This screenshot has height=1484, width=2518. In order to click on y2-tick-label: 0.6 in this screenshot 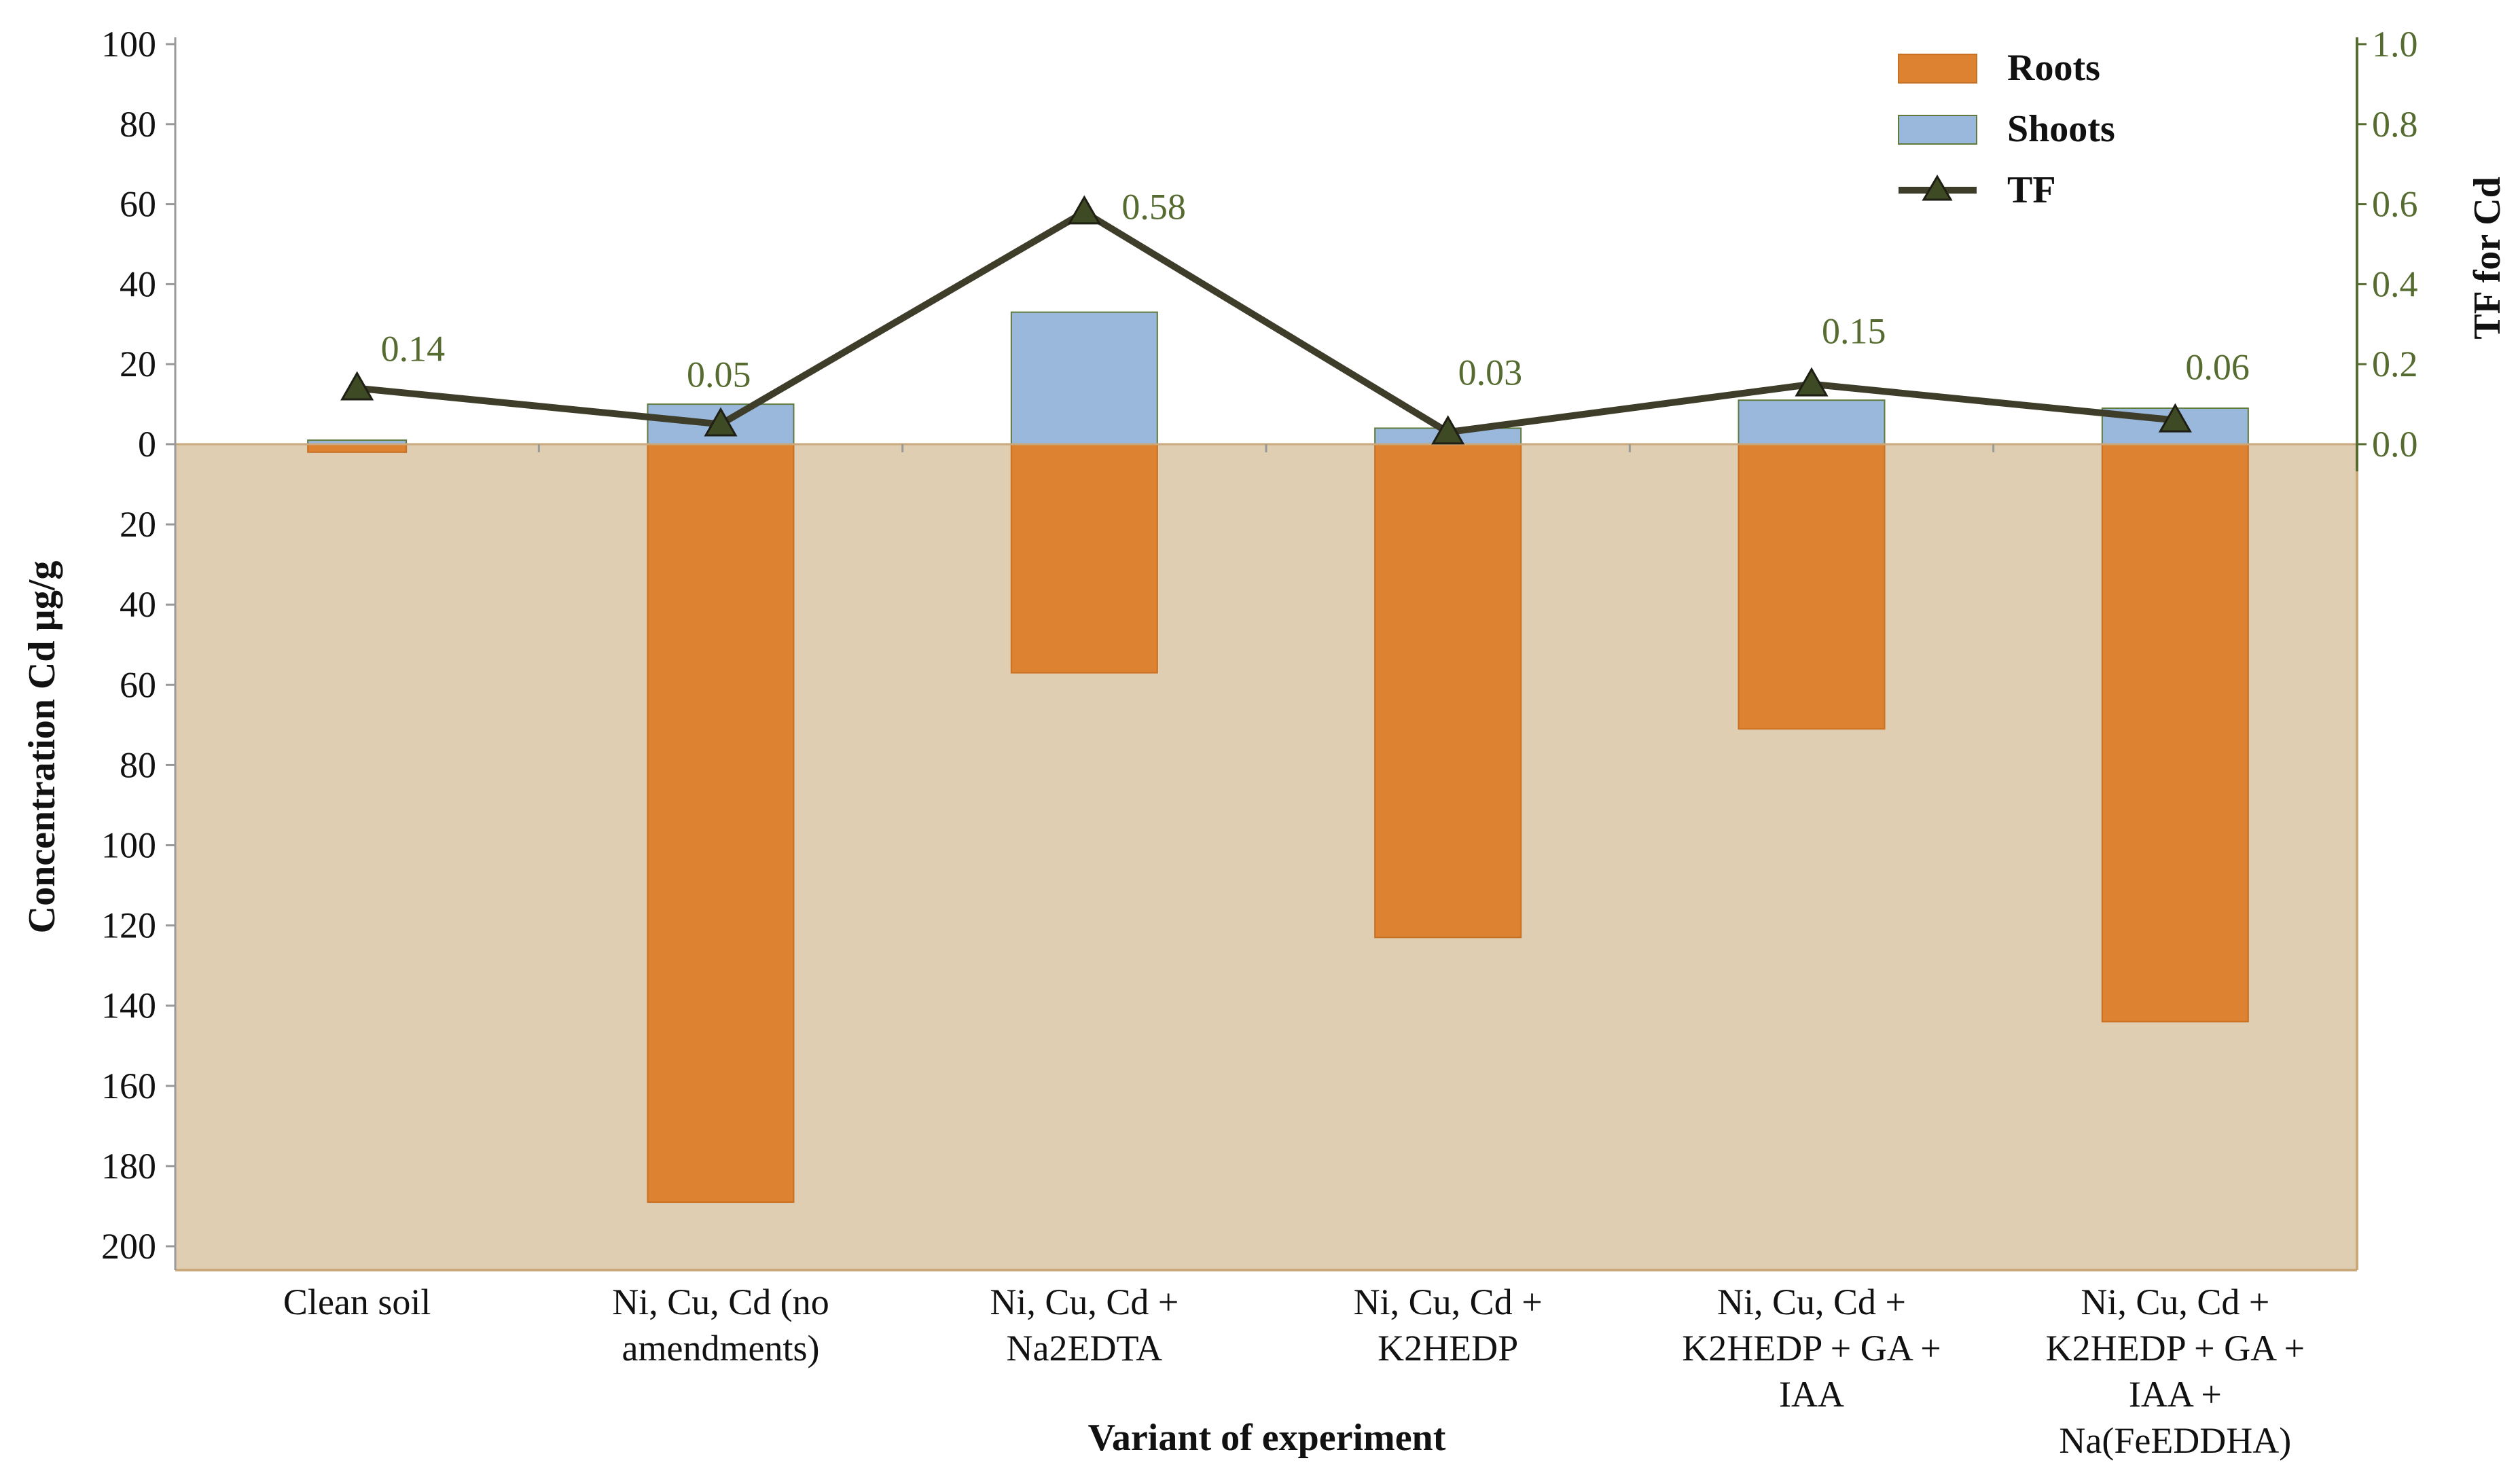, I will do `click(2395, 204)`.